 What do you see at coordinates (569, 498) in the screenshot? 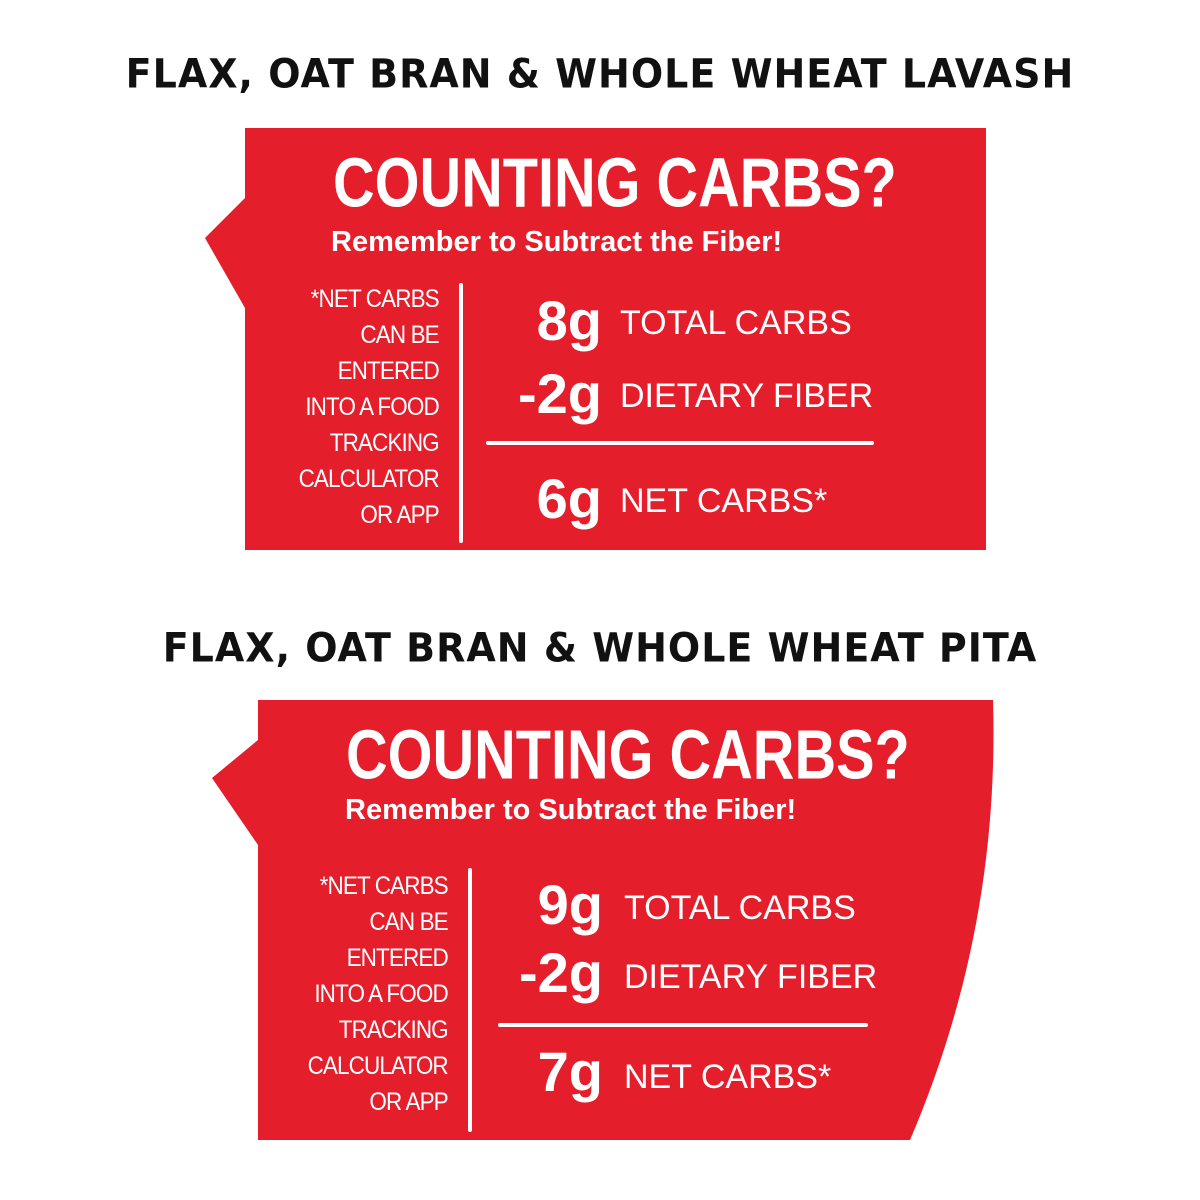
I see `net-carbs-amount: 6g` at bounding box center [569, 498].